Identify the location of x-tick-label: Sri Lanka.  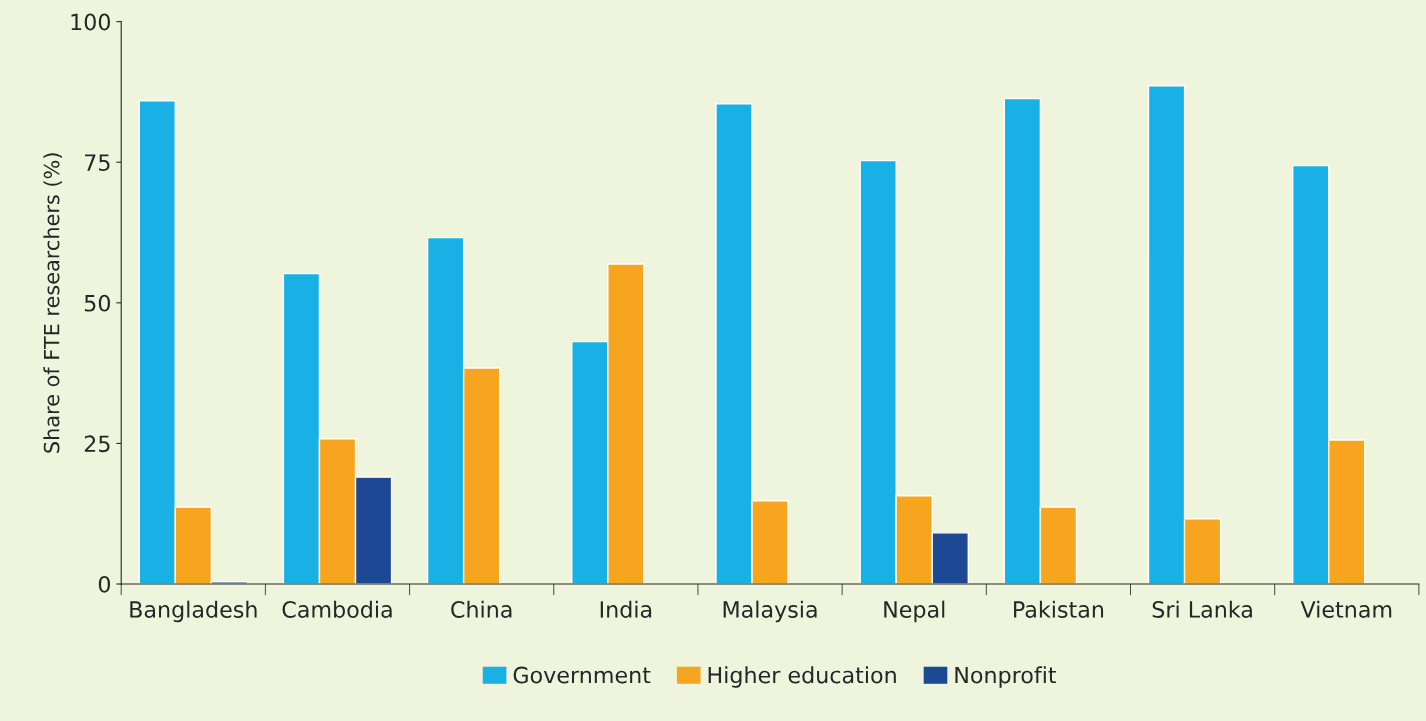
(1202, 609).